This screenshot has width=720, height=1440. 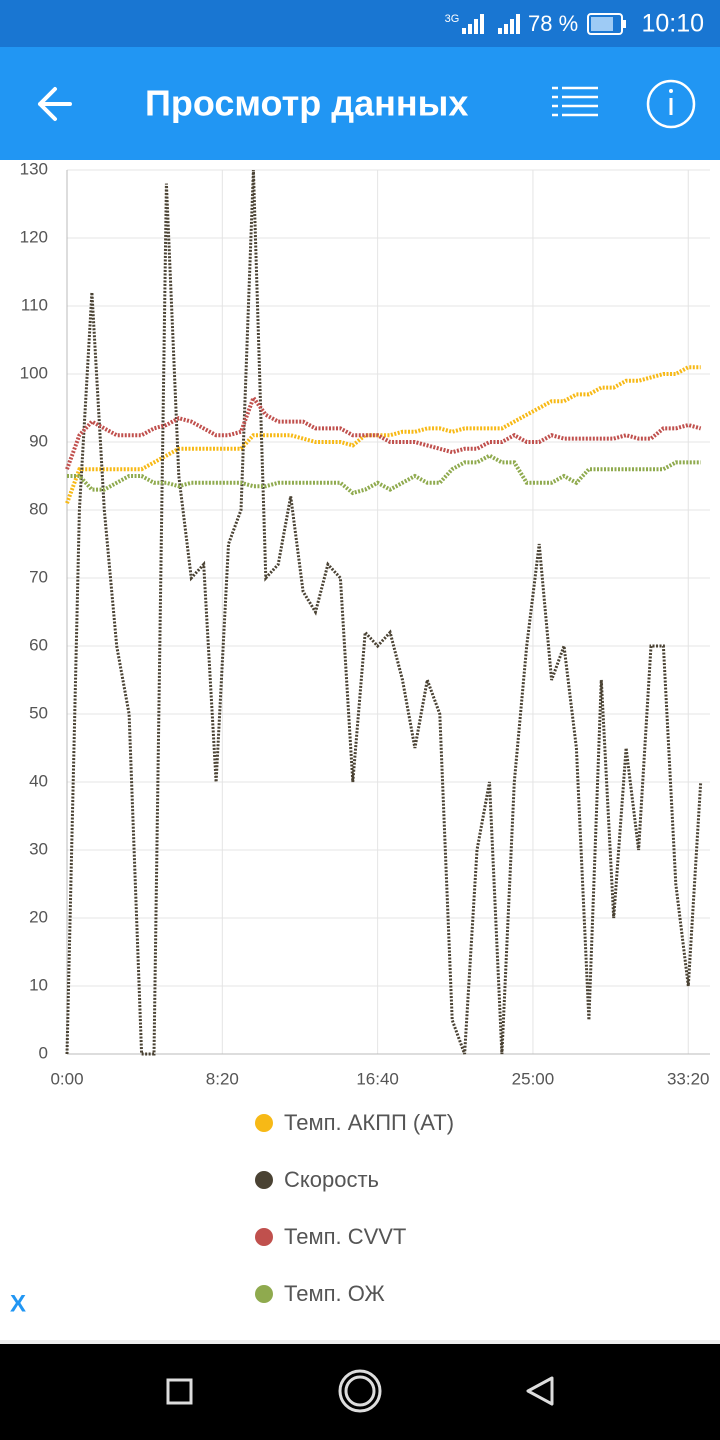 What do you see at coordinates (34, 372) in the screenshot?
I see `y-tick-label: 100` at bounding box center [34, 372].